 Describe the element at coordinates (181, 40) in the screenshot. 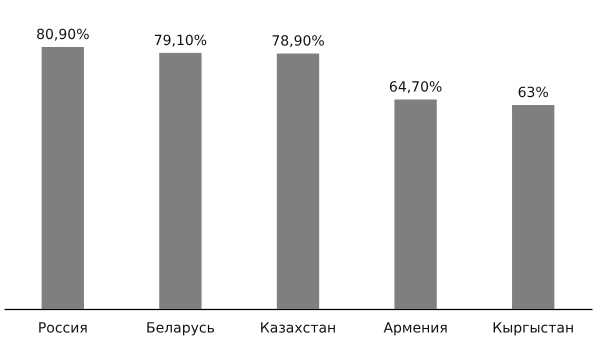

I see `data-label: 79,10%` at that location.